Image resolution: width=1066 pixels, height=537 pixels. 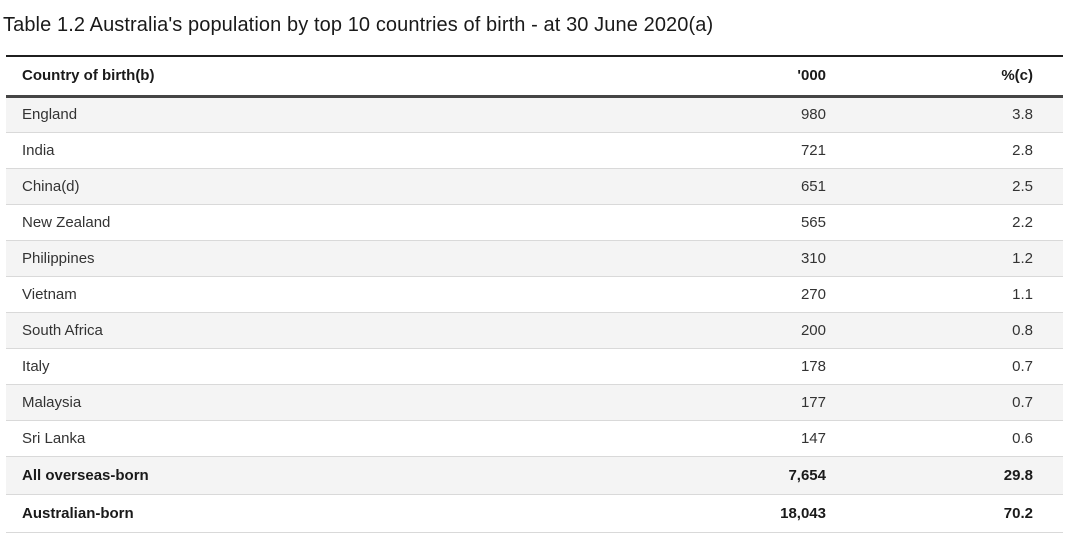 What do you see at coordinates (691, 475) in the screenshot?
I see `thousands-cell: 7,654` at bounding box center [691, 475].